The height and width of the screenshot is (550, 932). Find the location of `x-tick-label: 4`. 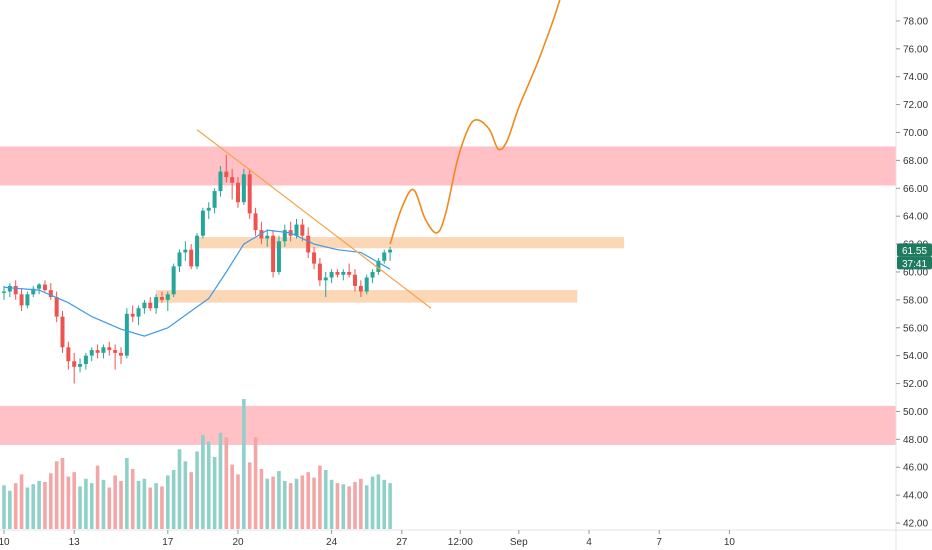

x-tick-label: 4 is located at coordinates (589, 542).